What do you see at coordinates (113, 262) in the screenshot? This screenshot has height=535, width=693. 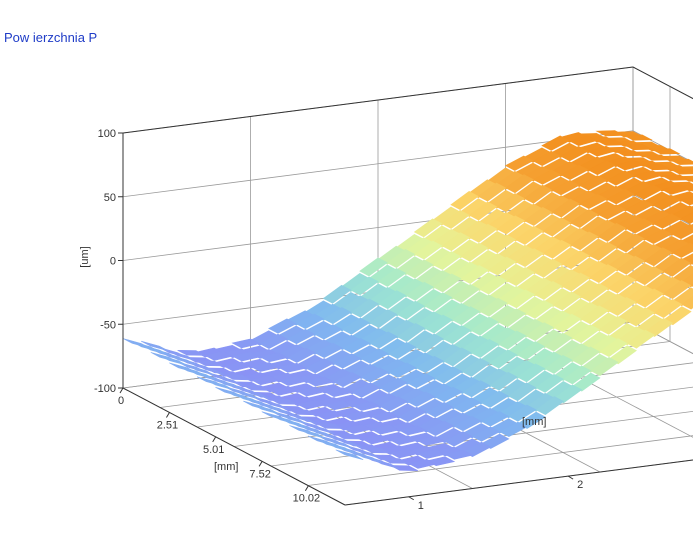 I see `z-tick-label: 0` at bounding box center [113, 262].